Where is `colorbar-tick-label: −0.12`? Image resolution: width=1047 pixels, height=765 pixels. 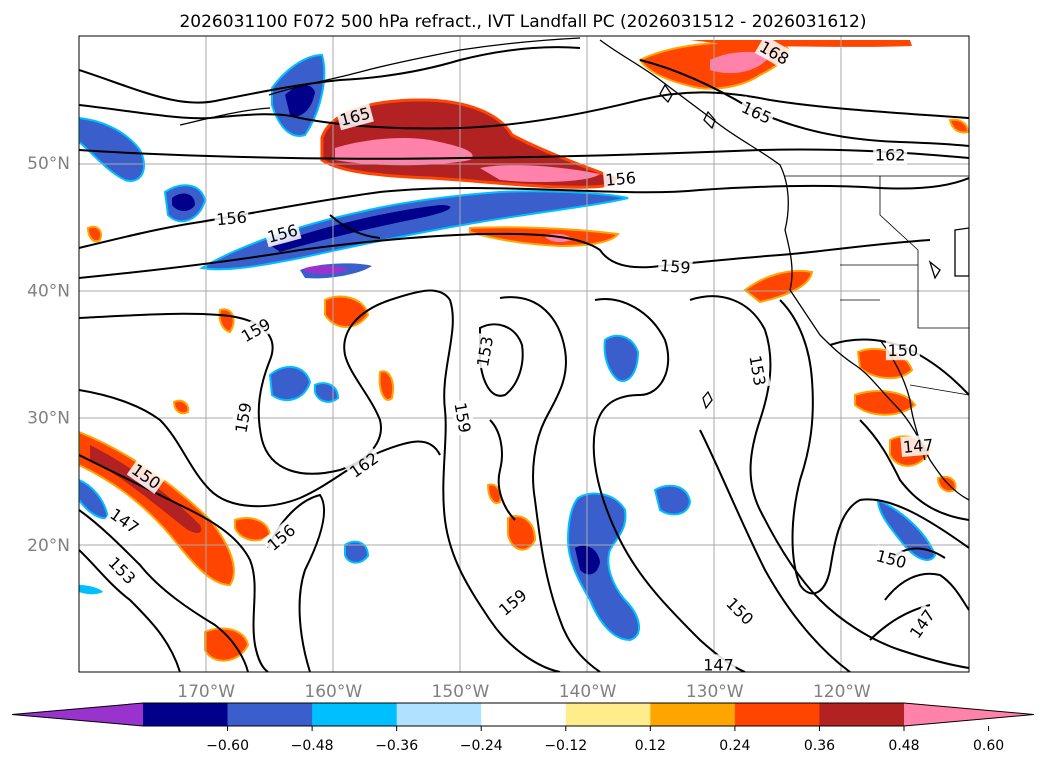 colorbar-tick-label: −0.12 is located at coordinates (565, 746).